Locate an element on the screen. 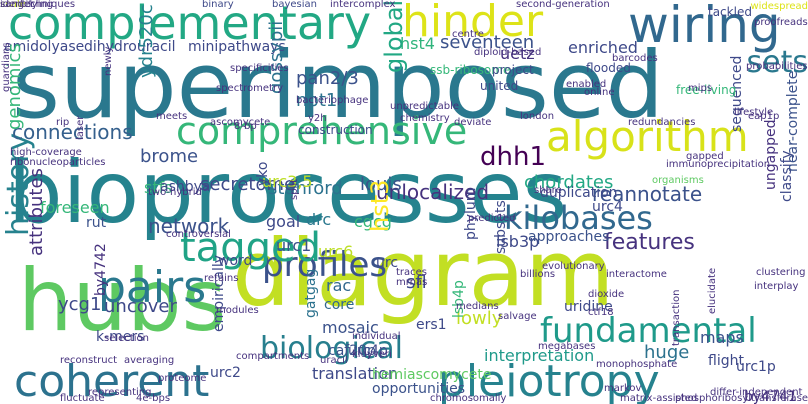 The width and height of the screenshot is (808, 404). cloud-word: free-living is located at coordinates (706, 90).